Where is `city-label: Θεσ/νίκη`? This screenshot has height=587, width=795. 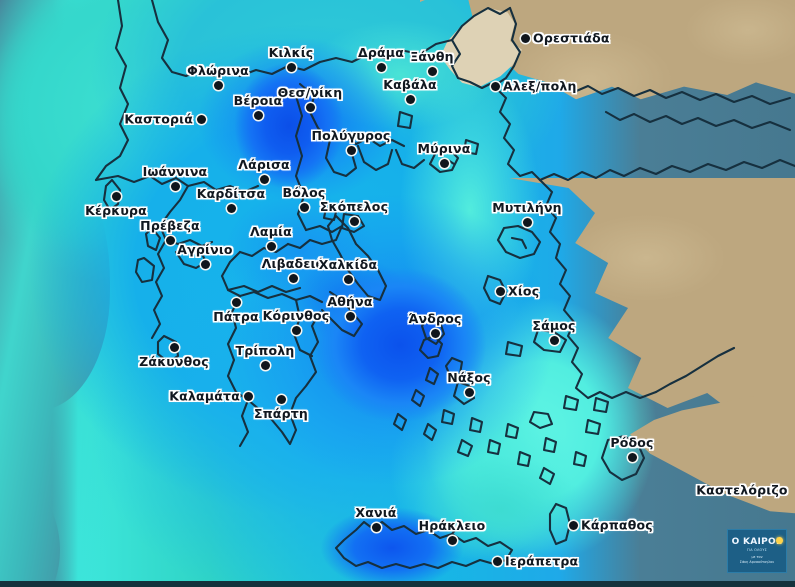
city-label: Θεσ/νίκη is located at coordinates (310, 92).